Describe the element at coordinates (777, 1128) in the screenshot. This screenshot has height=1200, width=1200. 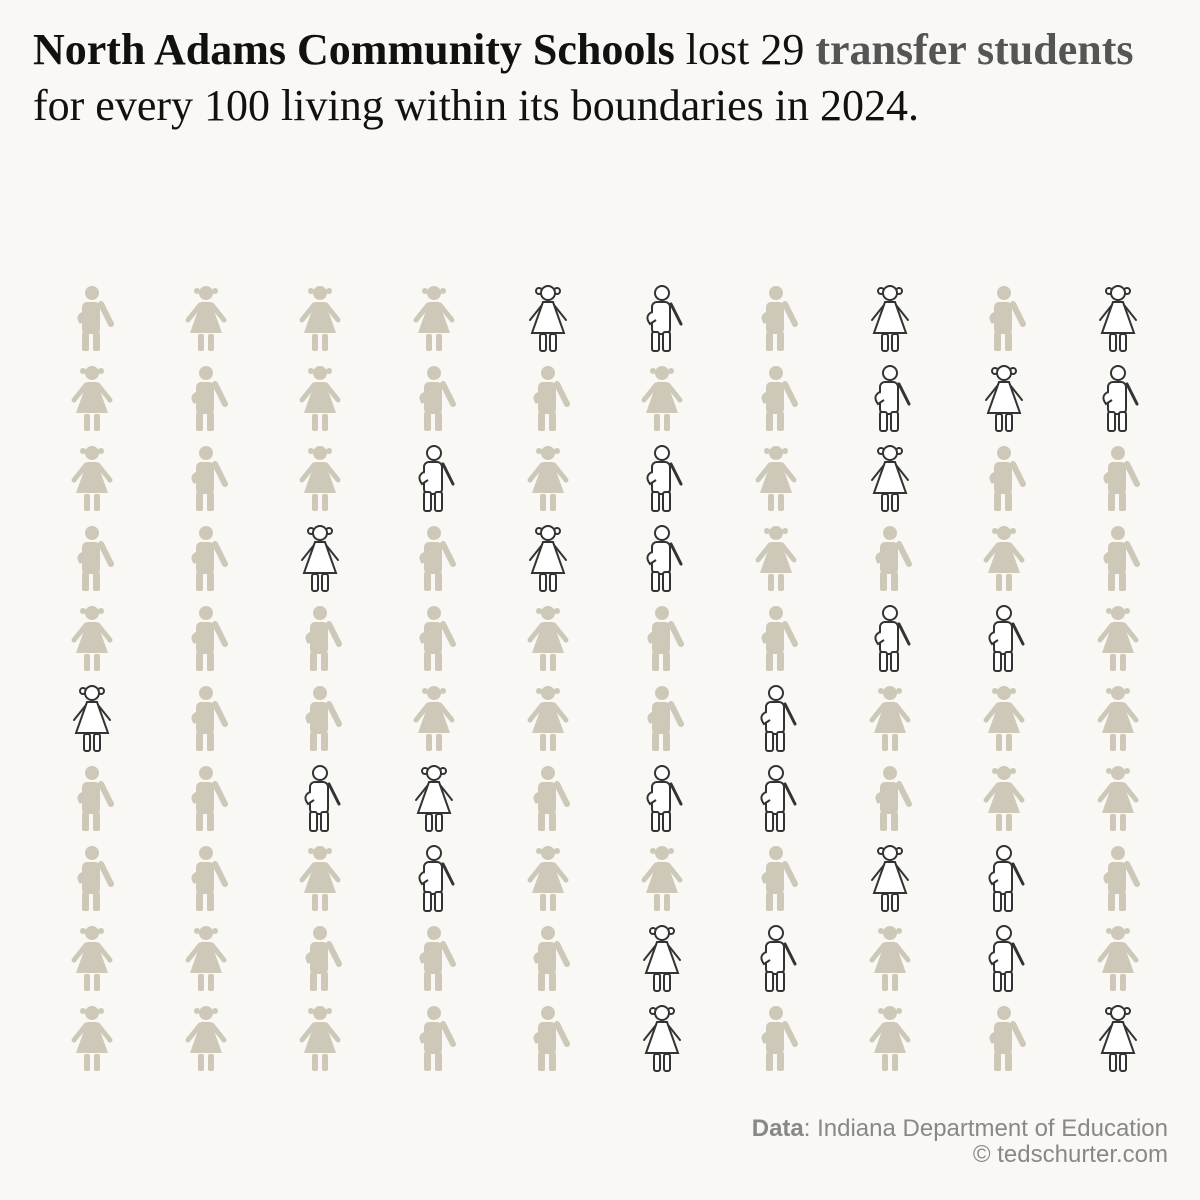
I see `source-label: Data` at that location.